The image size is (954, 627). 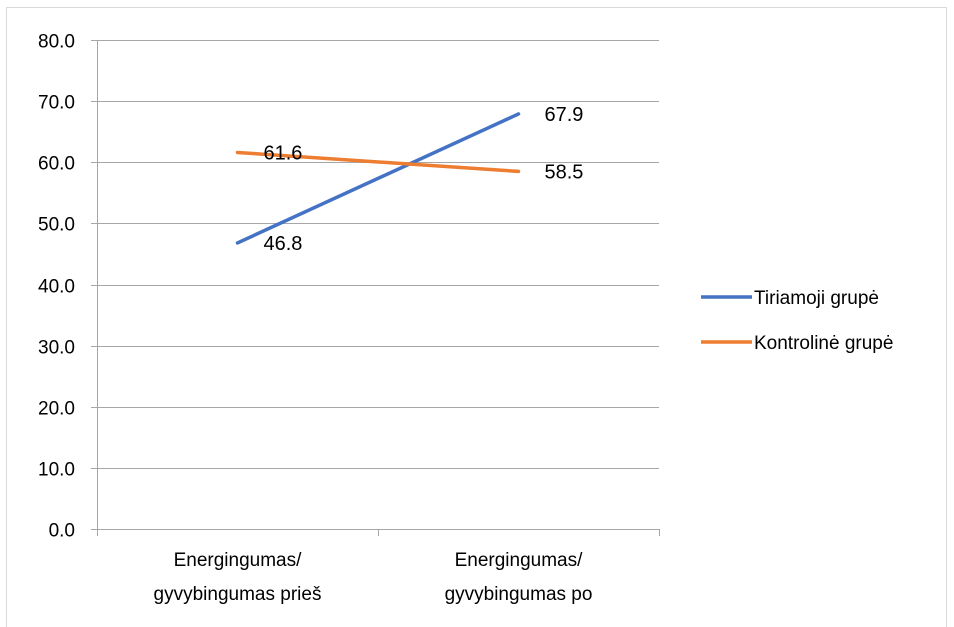 What do you see at coordinates (56, 348) in the screenshot?
I see `y-tick-label: 30.0` at bounding box center [56, 348].